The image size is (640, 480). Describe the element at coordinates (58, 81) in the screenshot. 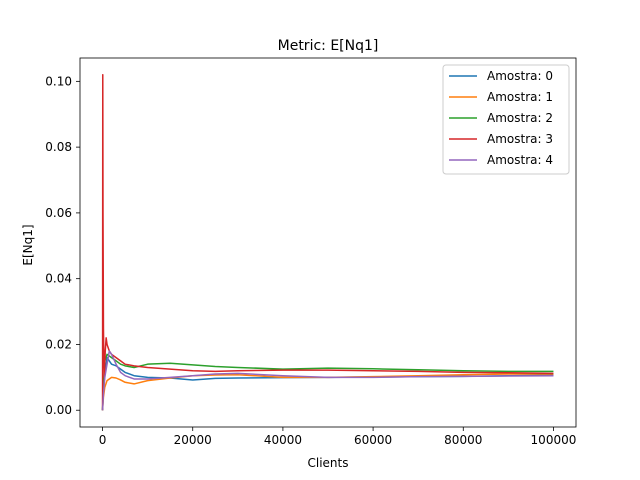

I see `y-tick-label: 0.10` at that location.